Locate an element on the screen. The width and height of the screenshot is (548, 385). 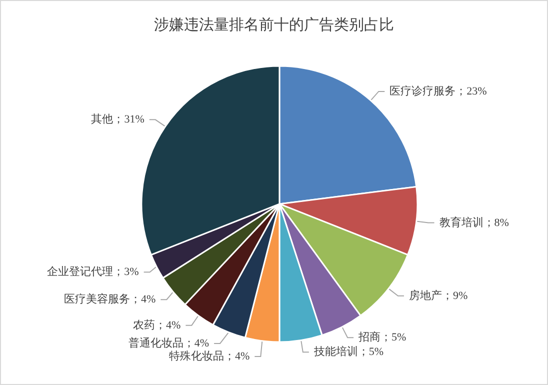
slice-label: 农药；4% is located at coordinates (157, 325).